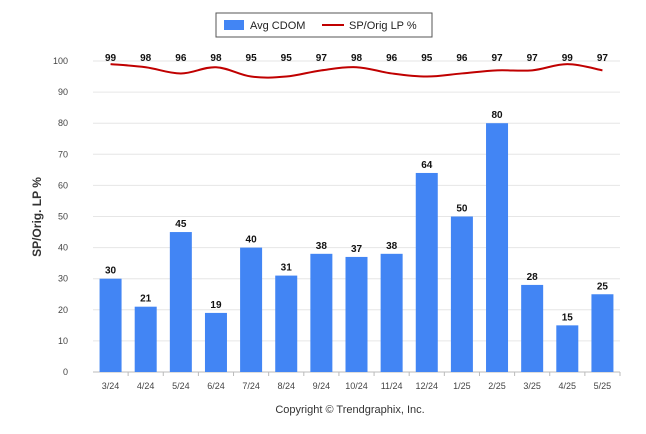 The image size is (646, 434). Describe the element at coordinates (63, 341) in the screenshot. I see `y-tick-label: 10` at that location.